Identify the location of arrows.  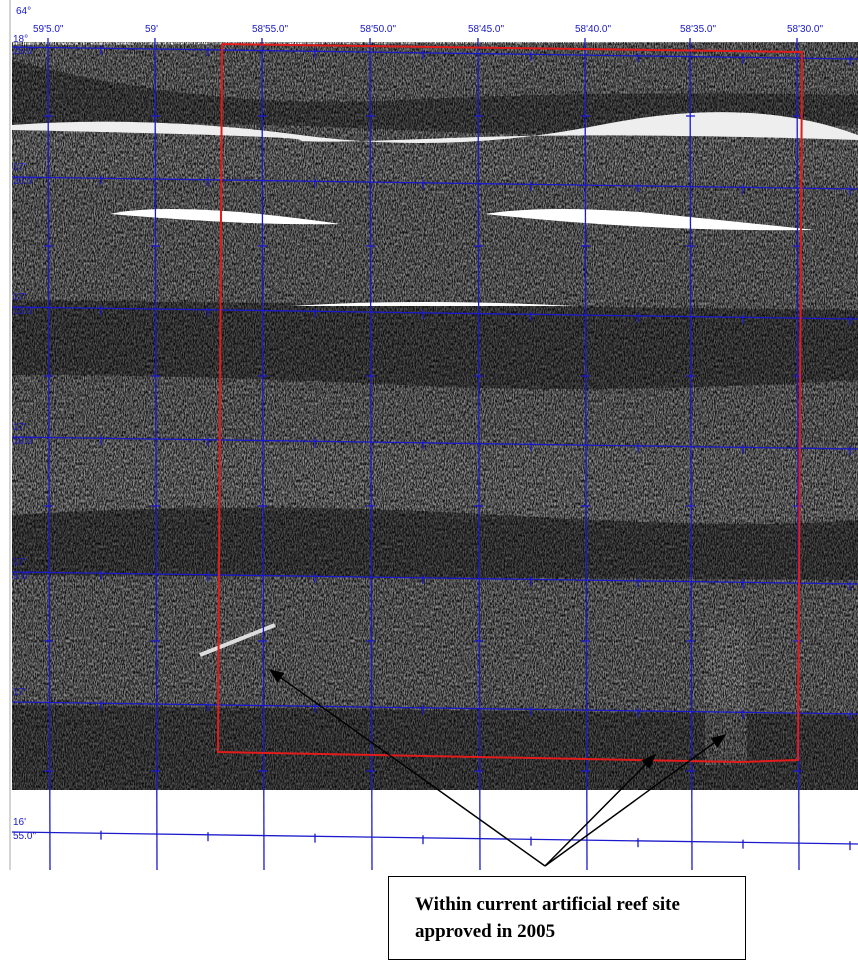
(497, 768).